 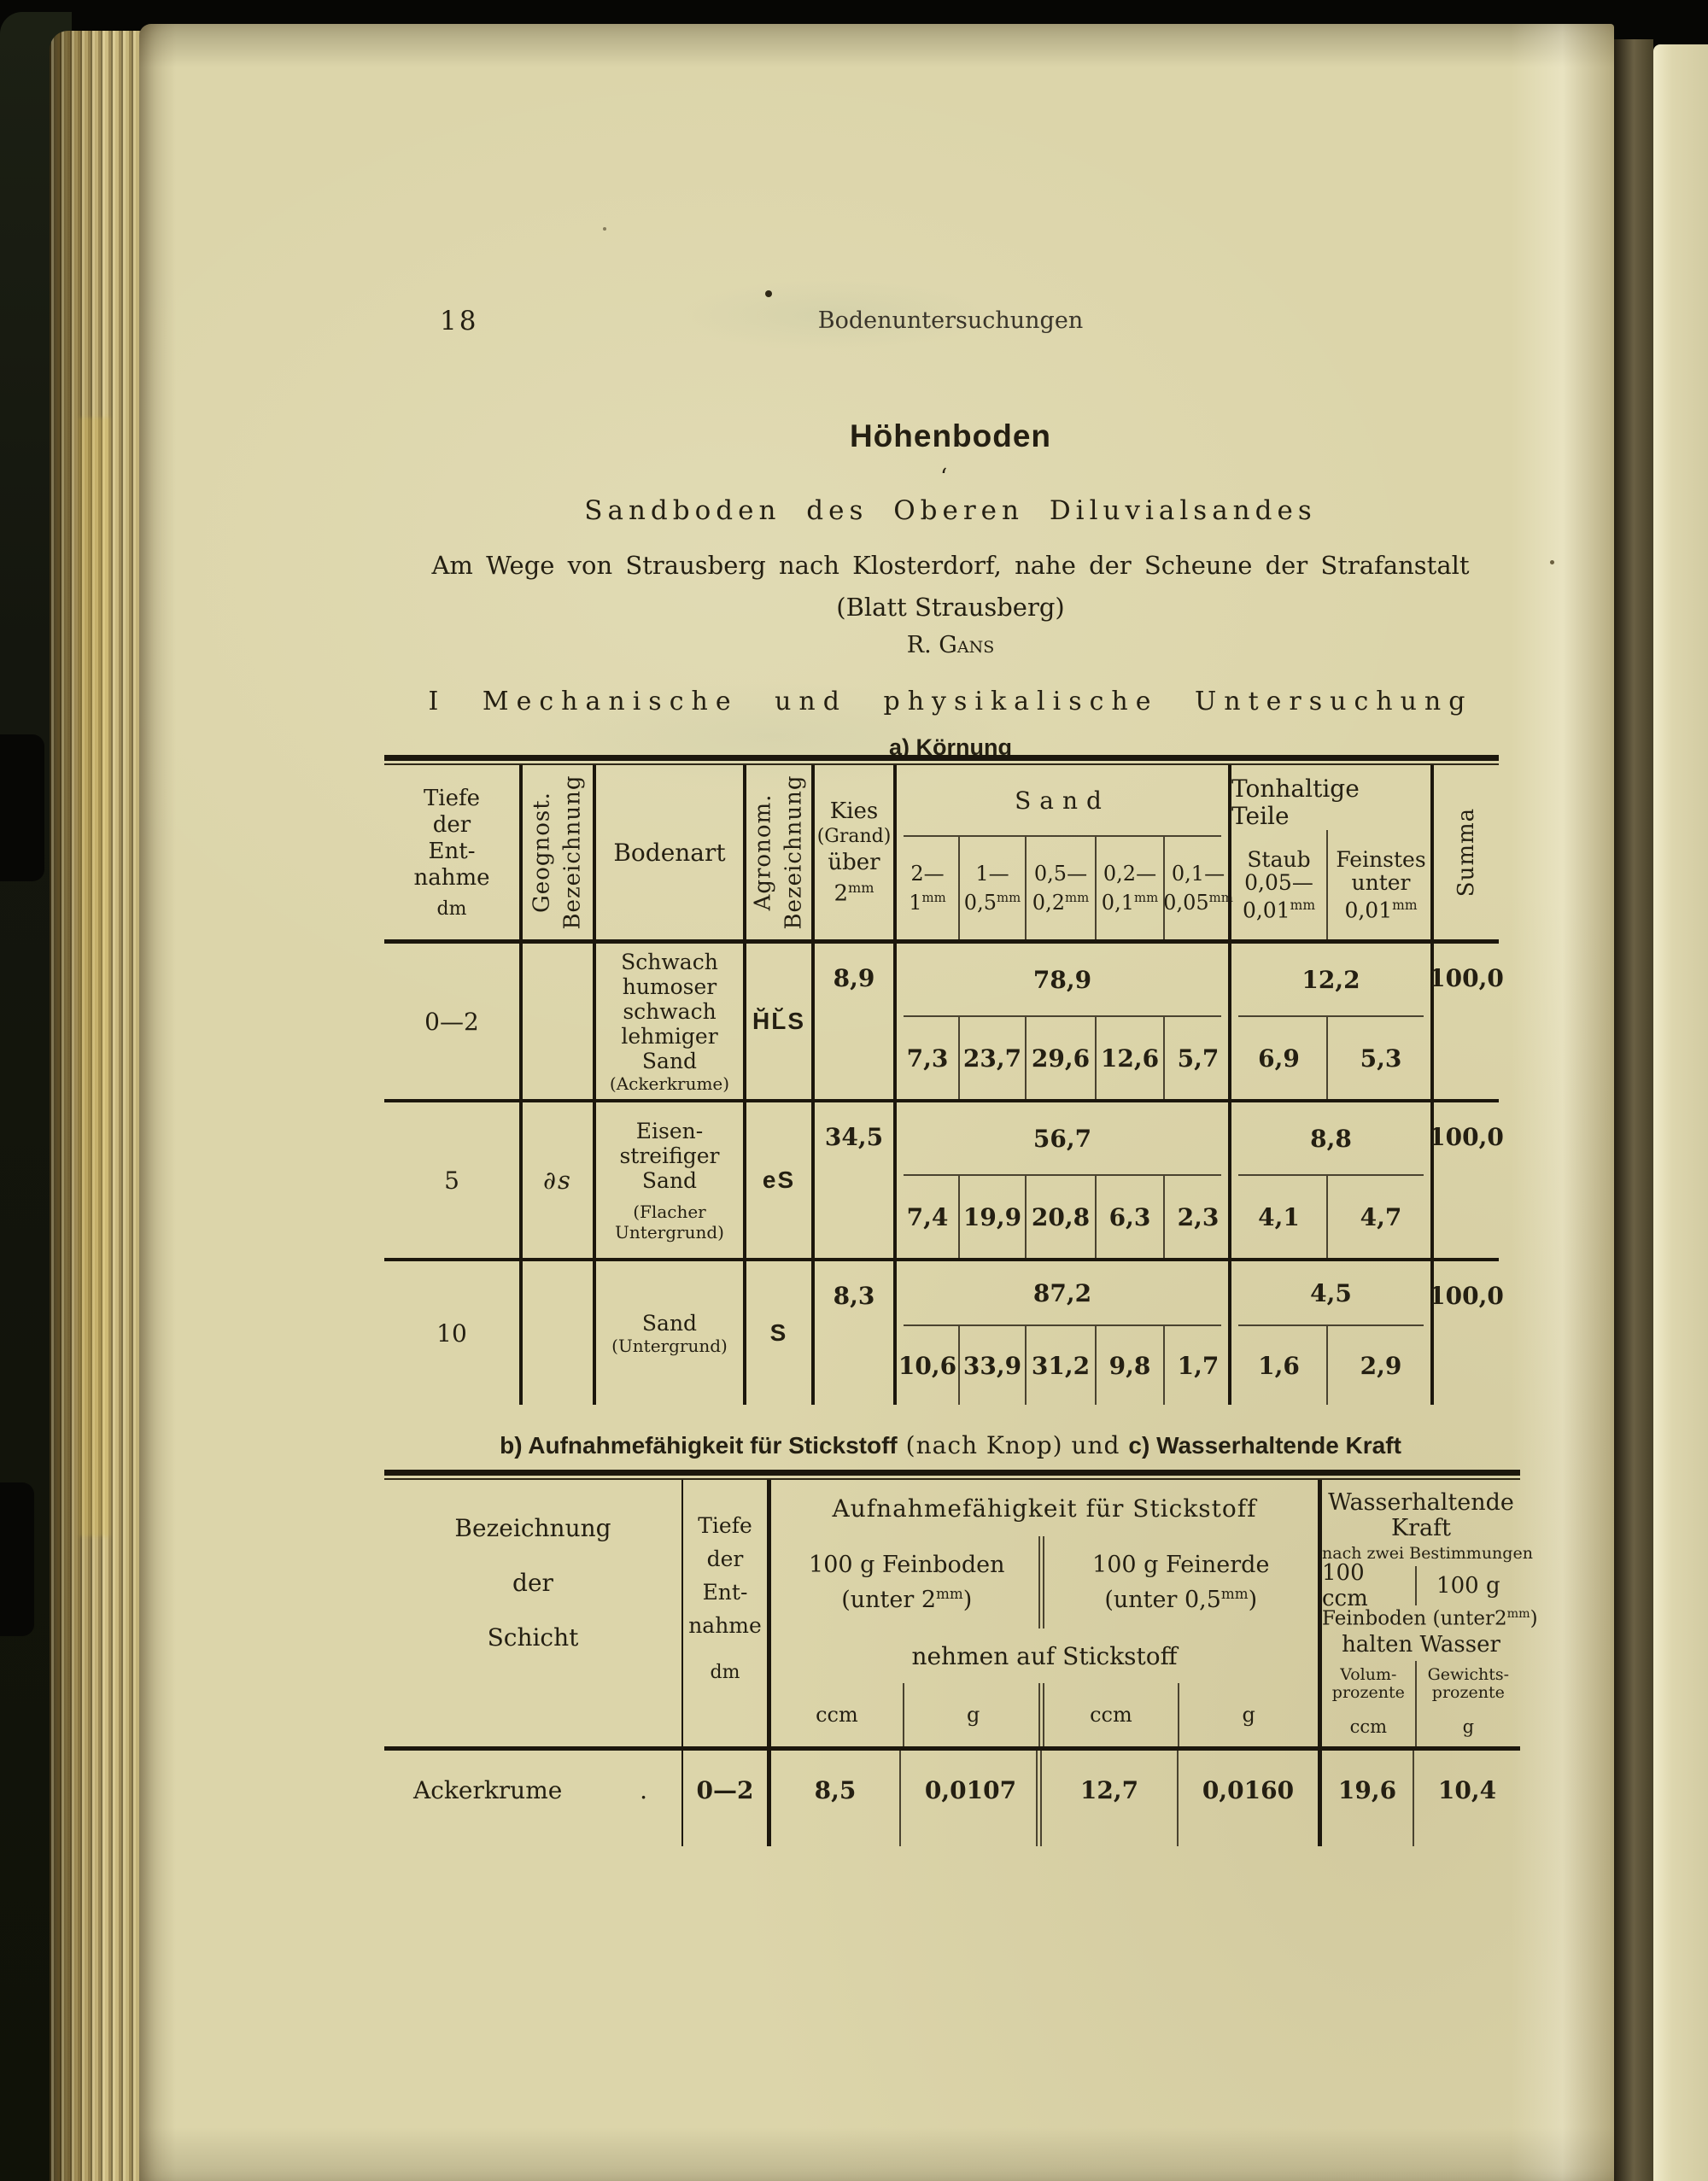 What do you see at coordinates (1430, 1619) in the screenshot?
I see `wasser-feinboden-line: Feinboden (unter2mm)` at bounding box center [1430, 1619].